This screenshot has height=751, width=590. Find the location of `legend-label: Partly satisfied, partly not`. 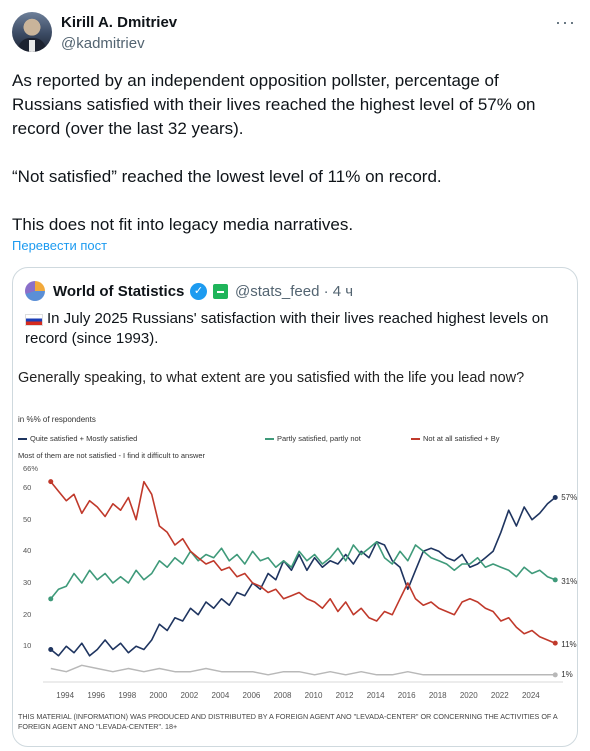

legend-label: Partly satisfied, partly not is located at coordinates (319, 438).